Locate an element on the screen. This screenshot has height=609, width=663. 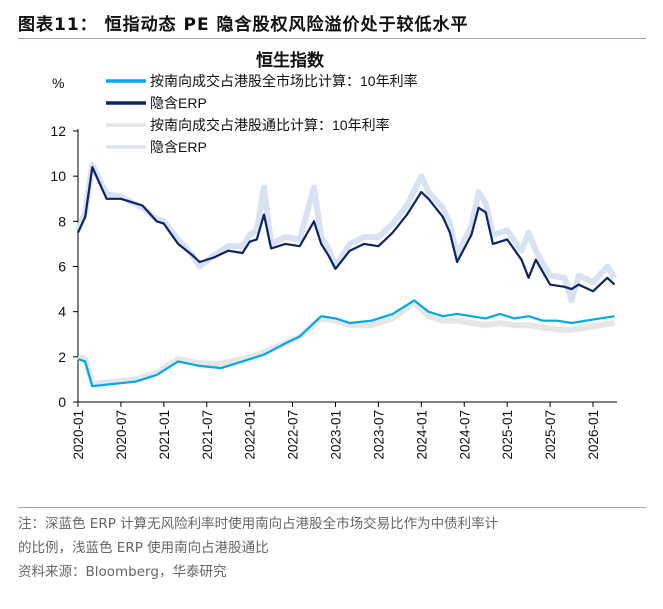
x-tick-label: 2023-07 is located at coordinates (378, 435).